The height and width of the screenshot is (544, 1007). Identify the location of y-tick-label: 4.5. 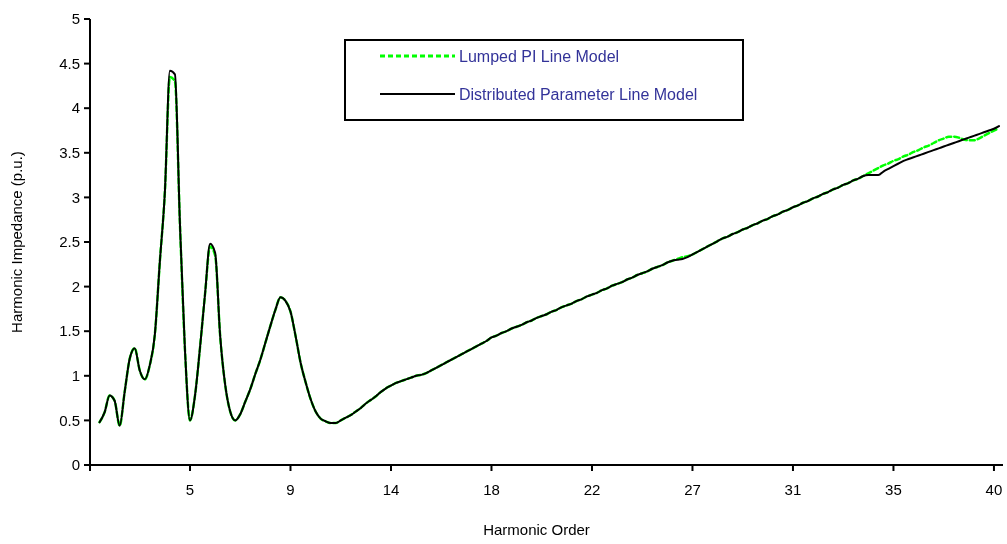
(69, 63).